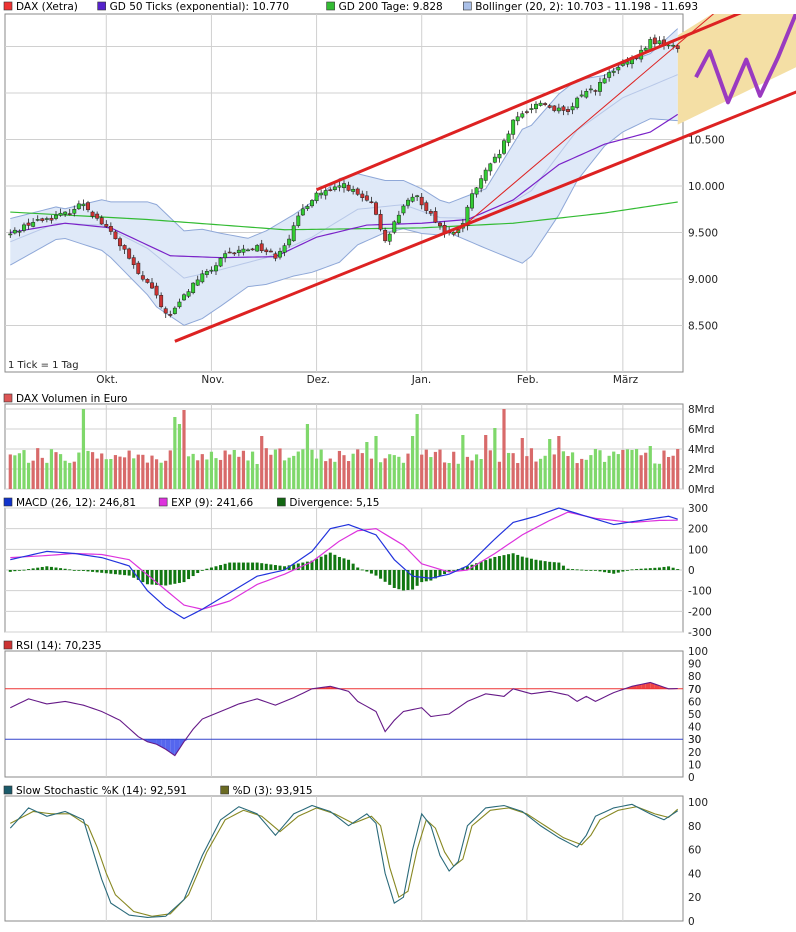 This screenshot has width=796, height=932. What do you see at coordinates (701, 450) in the screenshot?
I see `y-tick-label: 4Mrd` at bounding box center [701, 450].